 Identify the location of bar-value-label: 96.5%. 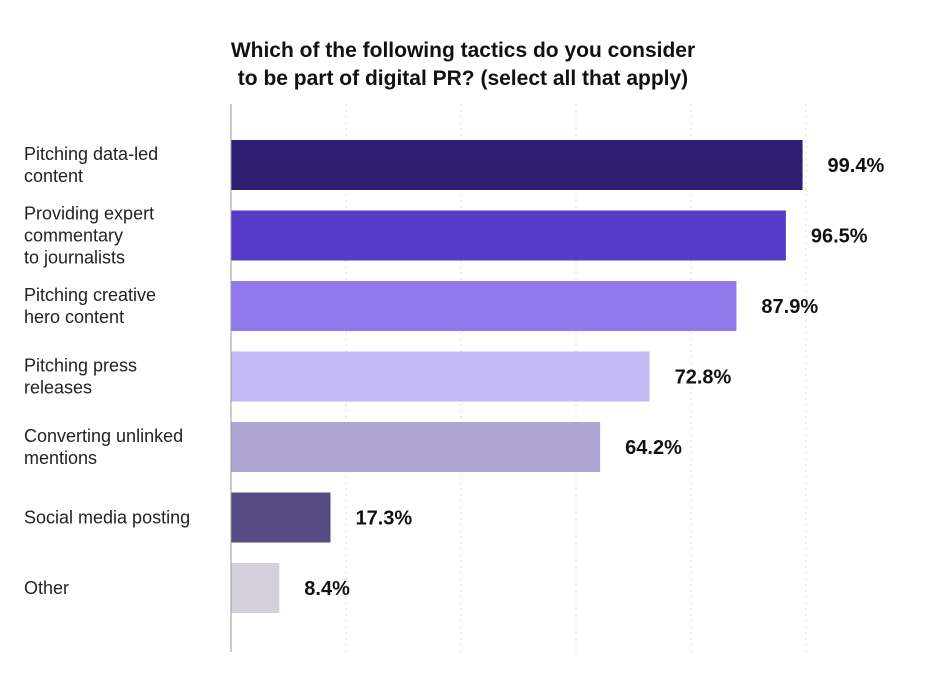
(839, 237).